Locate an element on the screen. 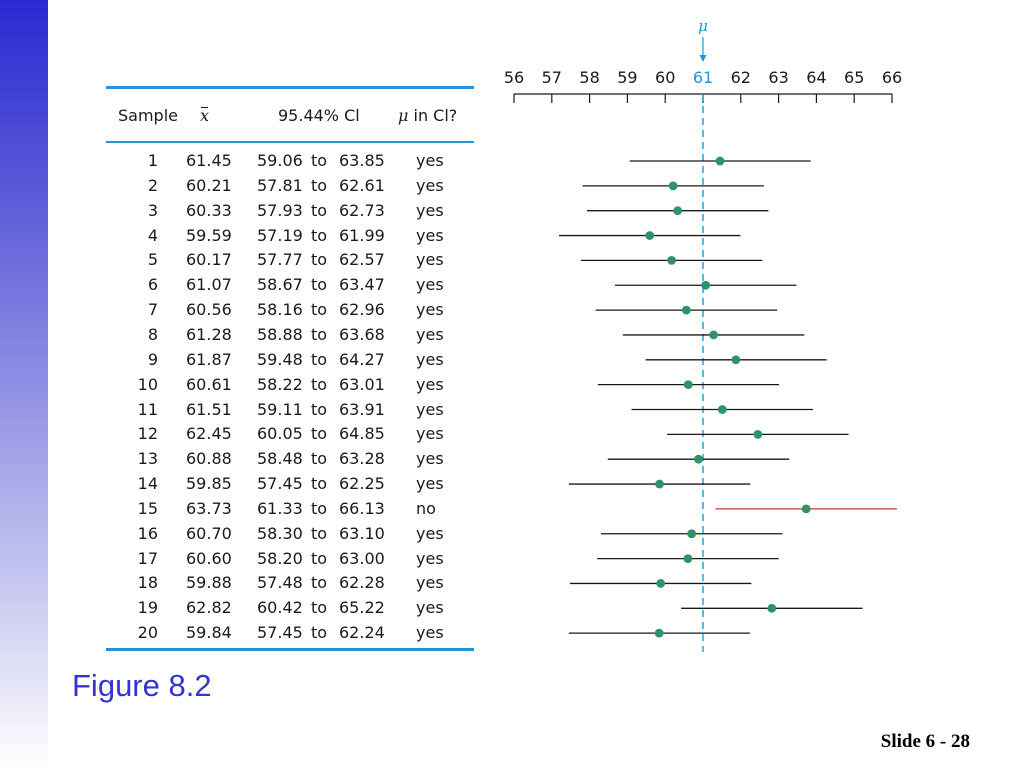  cell-upper: 64.27 is located at coordinates (362, 359).